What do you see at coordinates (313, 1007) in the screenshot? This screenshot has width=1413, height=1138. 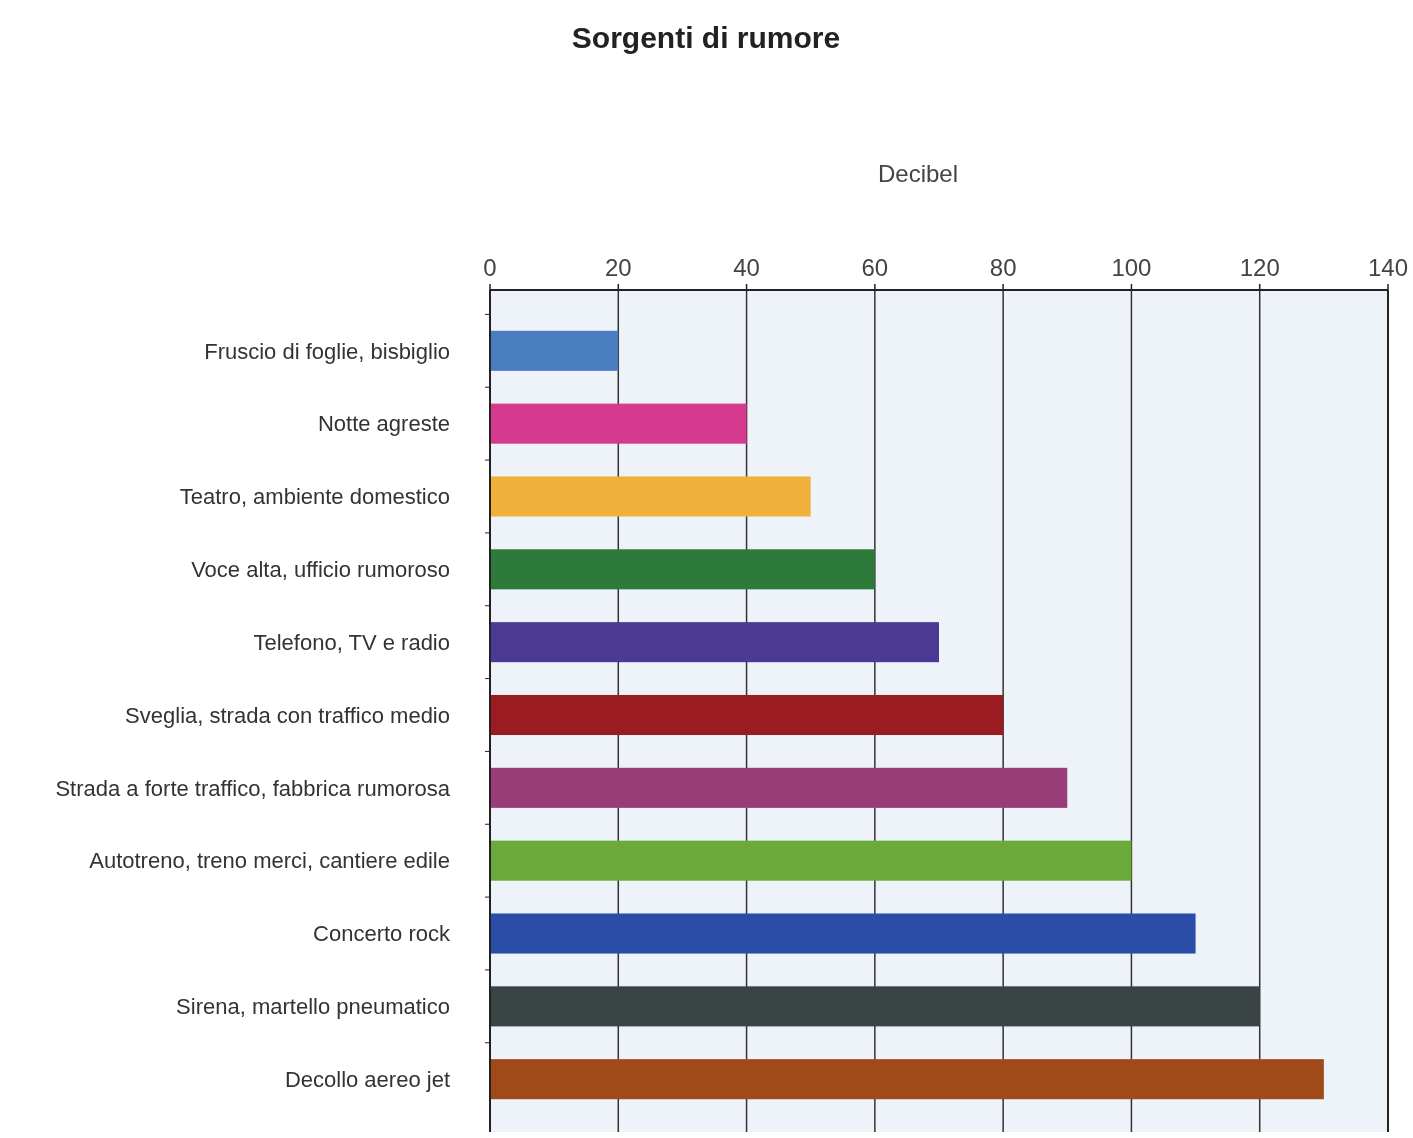 I see `y-tick-label: Sirena, martello pneumatico` at bounding box center [313, 1007].